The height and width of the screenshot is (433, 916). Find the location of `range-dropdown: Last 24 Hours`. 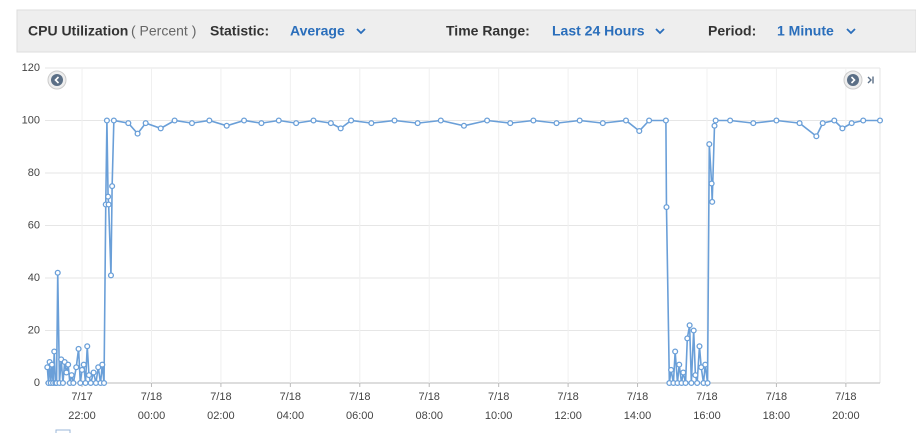

range-dropdown: Last 24 Hours is located at coordinates (598, 31).